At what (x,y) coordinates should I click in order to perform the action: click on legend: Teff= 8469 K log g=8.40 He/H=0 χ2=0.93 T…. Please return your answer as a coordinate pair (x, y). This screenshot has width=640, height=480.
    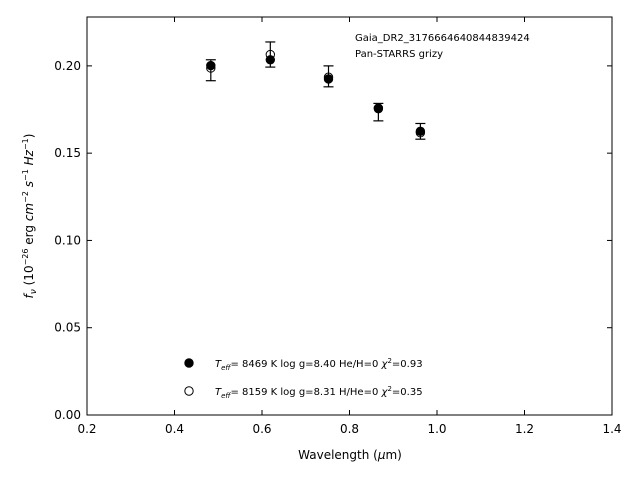
    Looking at the image, I should click on (303, 378).